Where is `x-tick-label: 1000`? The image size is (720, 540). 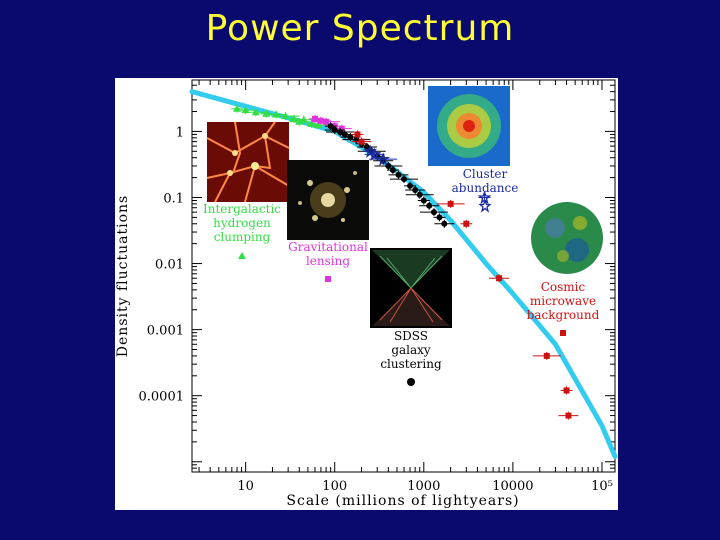 x-tick-label: 1000 is located at coordinates (423, 486).